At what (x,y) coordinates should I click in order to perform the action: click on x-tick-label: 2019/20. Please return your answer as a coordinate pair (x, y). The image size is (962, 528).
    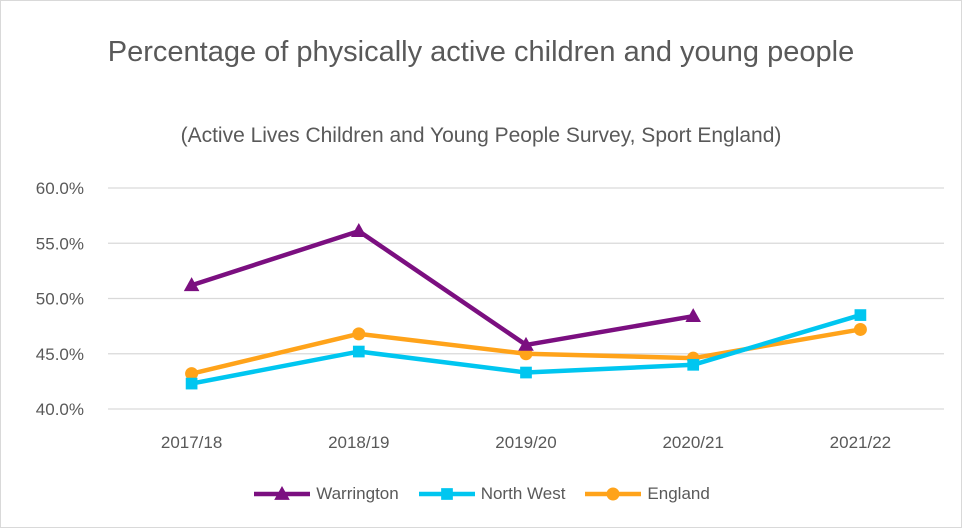
    Looking at the image, I should click on (525, 442).